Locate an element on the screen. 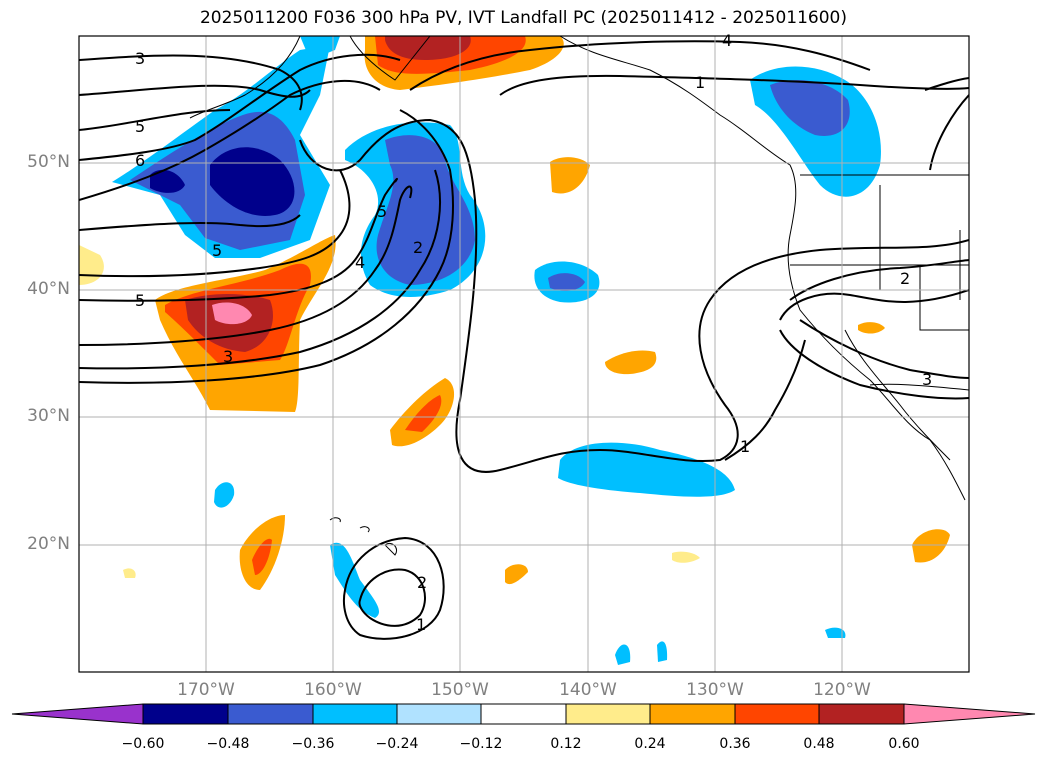  pos-region-hi is located at coordinates (631, 362).